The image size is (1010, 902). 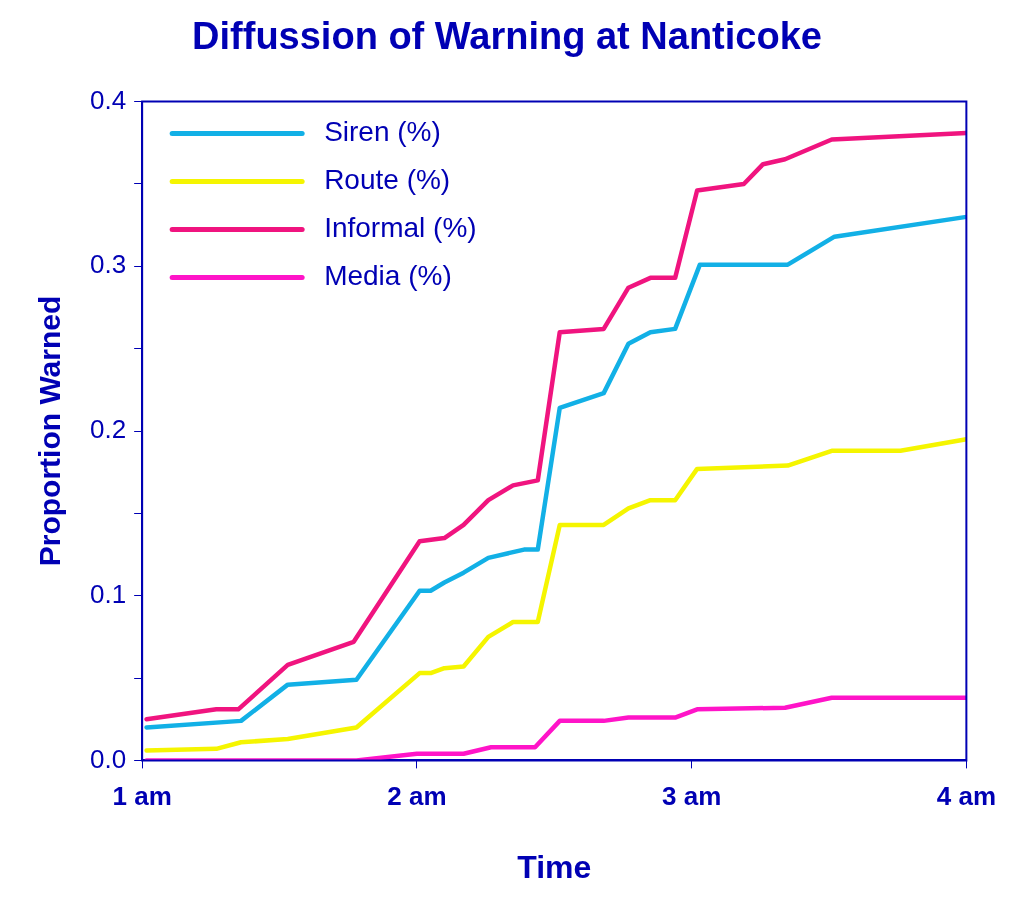 I want to click on chart-title: Diffussion of Warning at Nanticoke, so click(x=507, y=36).